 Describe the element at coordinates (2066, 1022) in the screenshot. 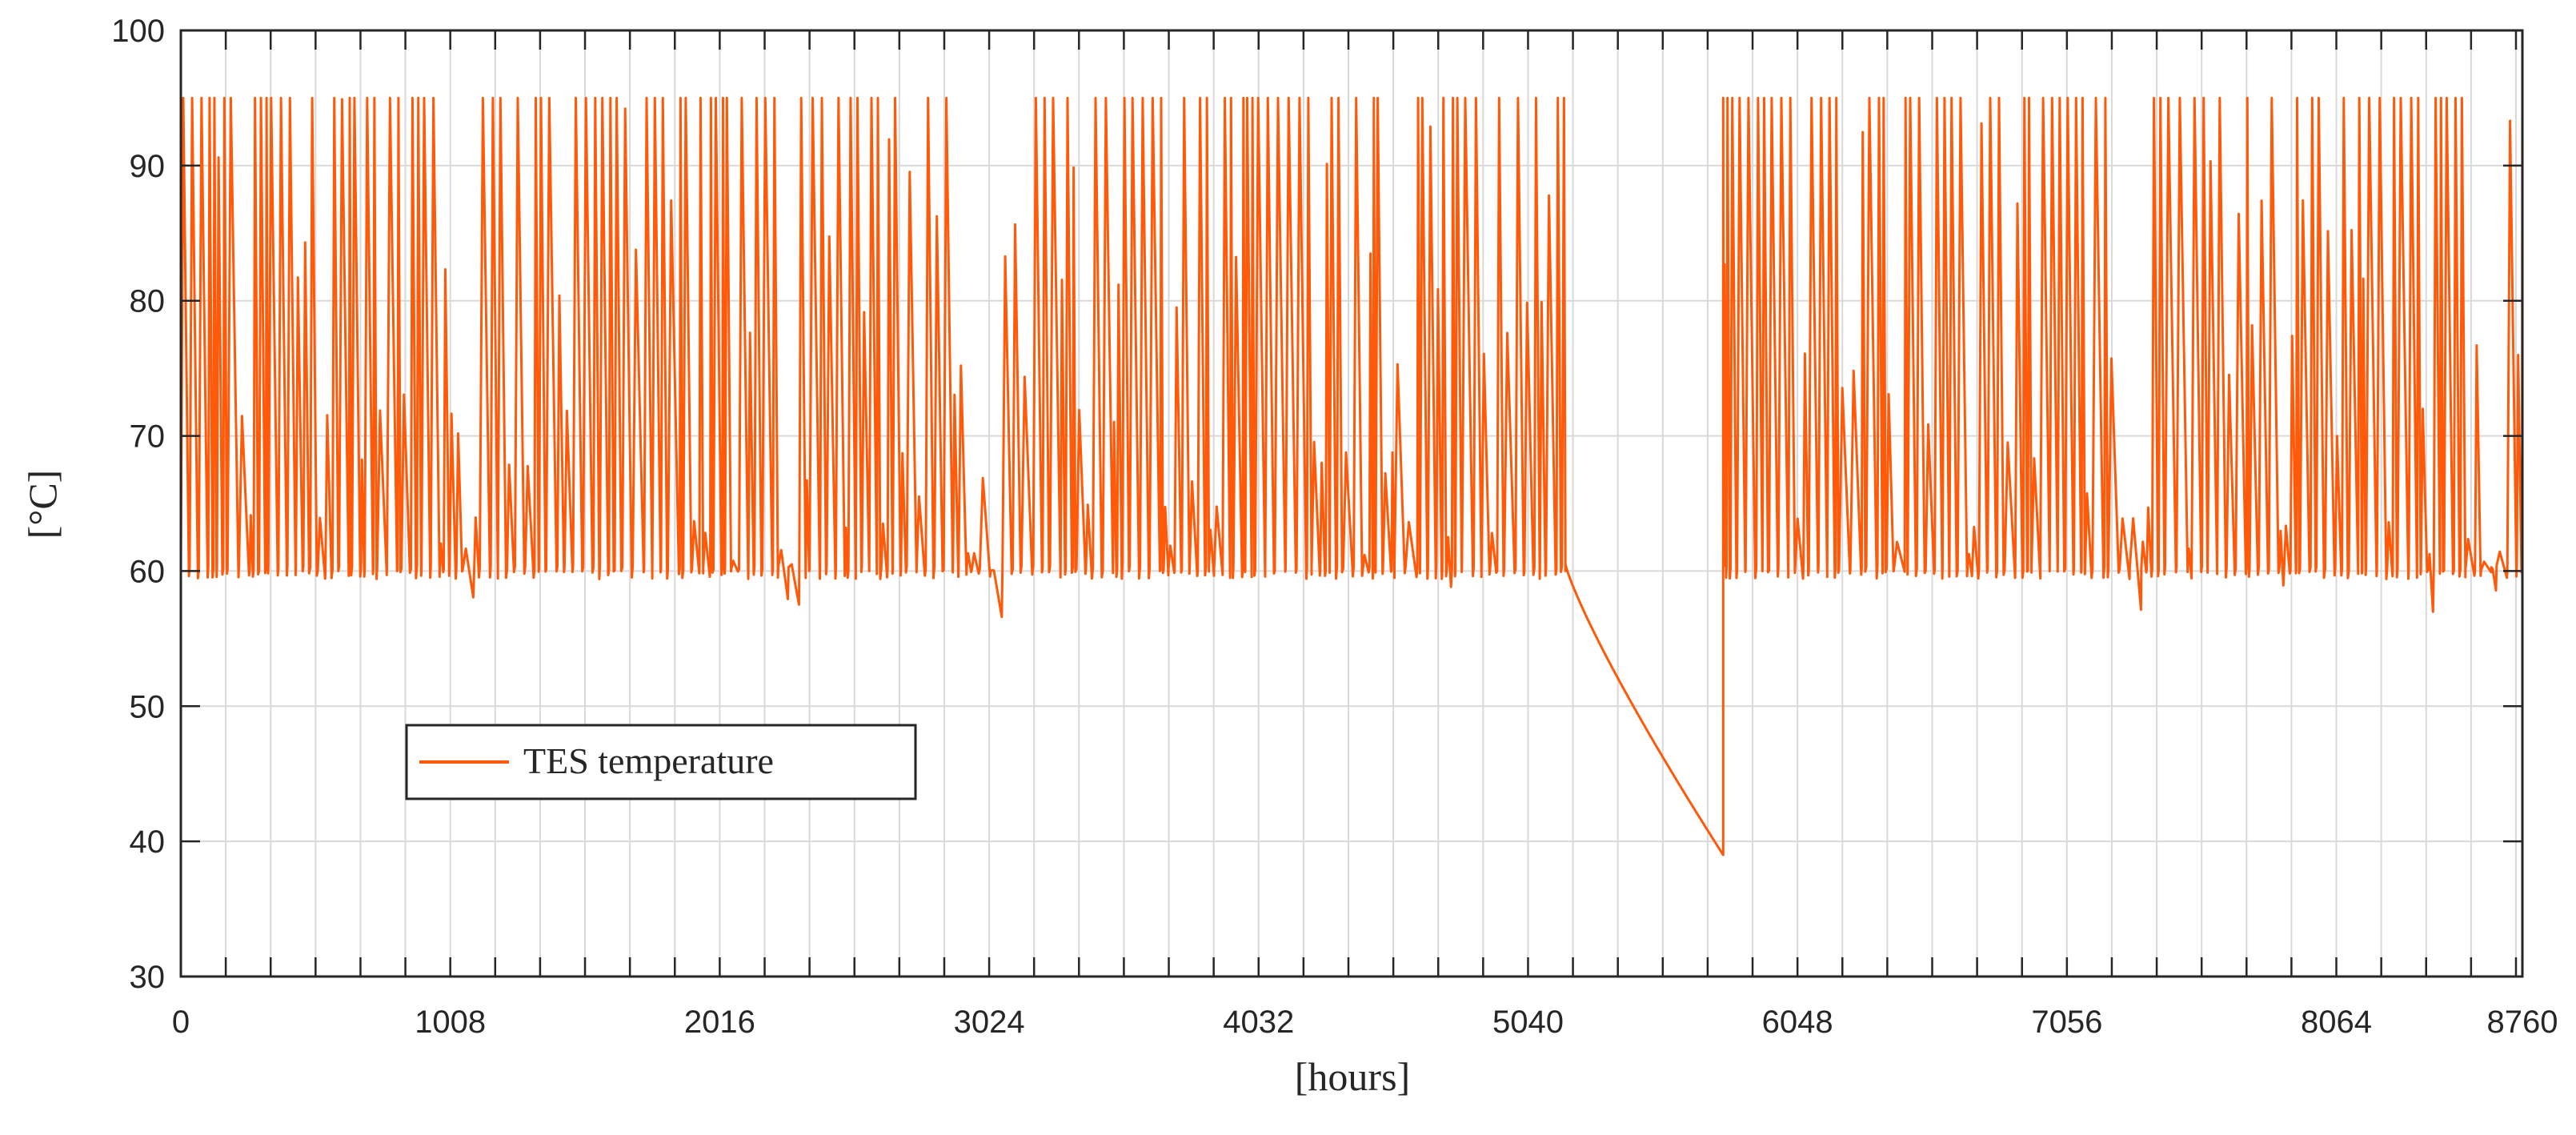

I see `x-tick-label: 7056` at that location.